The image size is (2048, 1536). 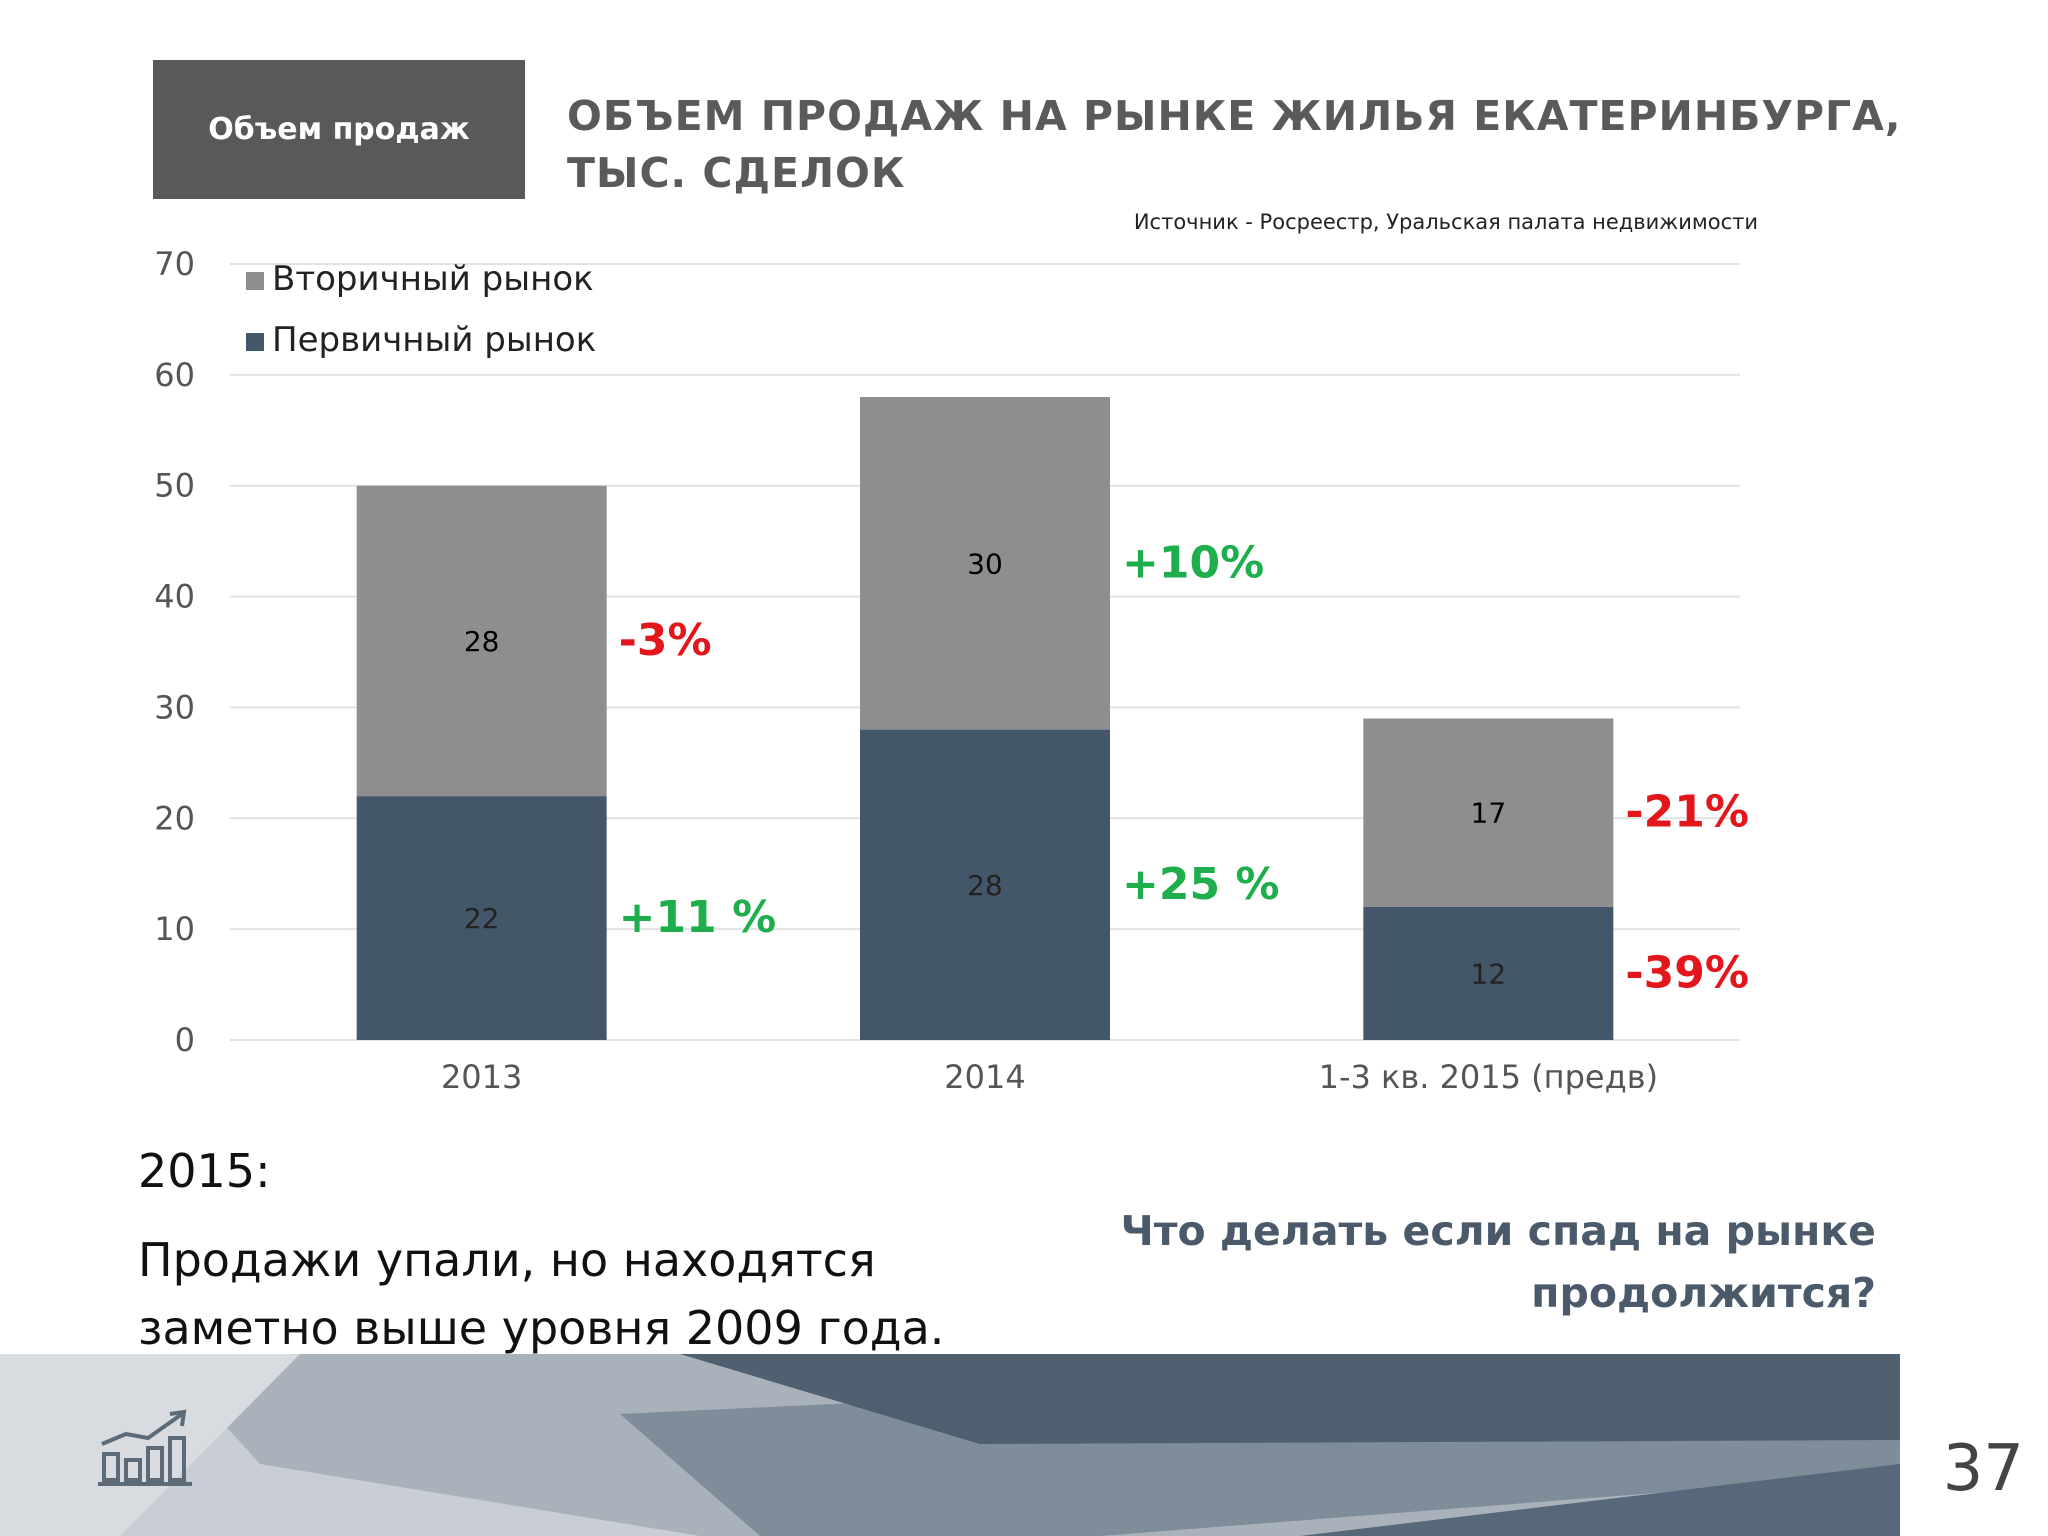 I want to click on y-tick-label: 10, so click(x=174, y=929).